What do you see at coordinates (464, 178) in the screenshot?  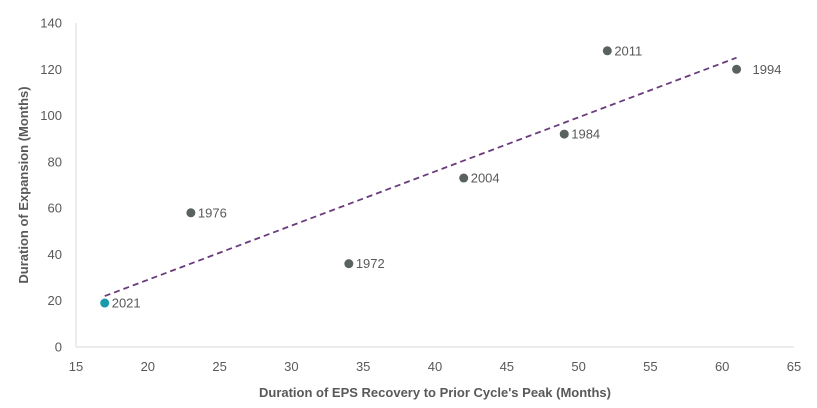 I see `data-point-2004` at bounding box center [464, 178].